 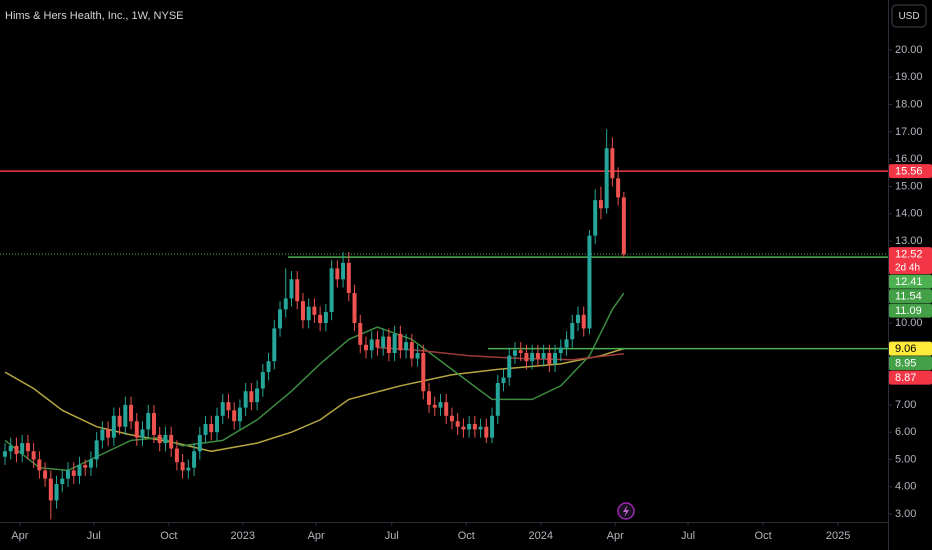 What do you see at coordinates (905, 459) in the screenshot?
I see `y-tick-label: 5.00` at bounding box center [905, 459].